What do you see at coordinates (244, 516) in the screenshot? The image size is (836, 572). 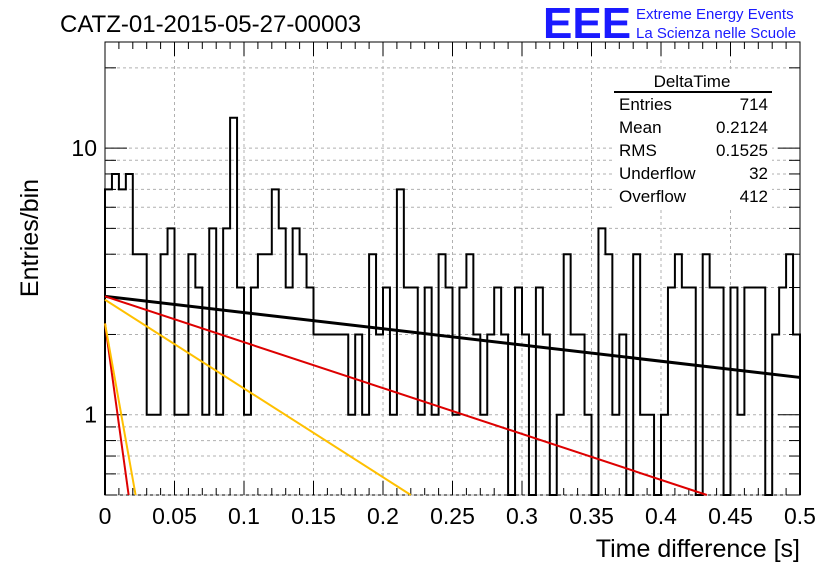 I see `x-tick-label: 0.1` at bounding box center [244, 516].